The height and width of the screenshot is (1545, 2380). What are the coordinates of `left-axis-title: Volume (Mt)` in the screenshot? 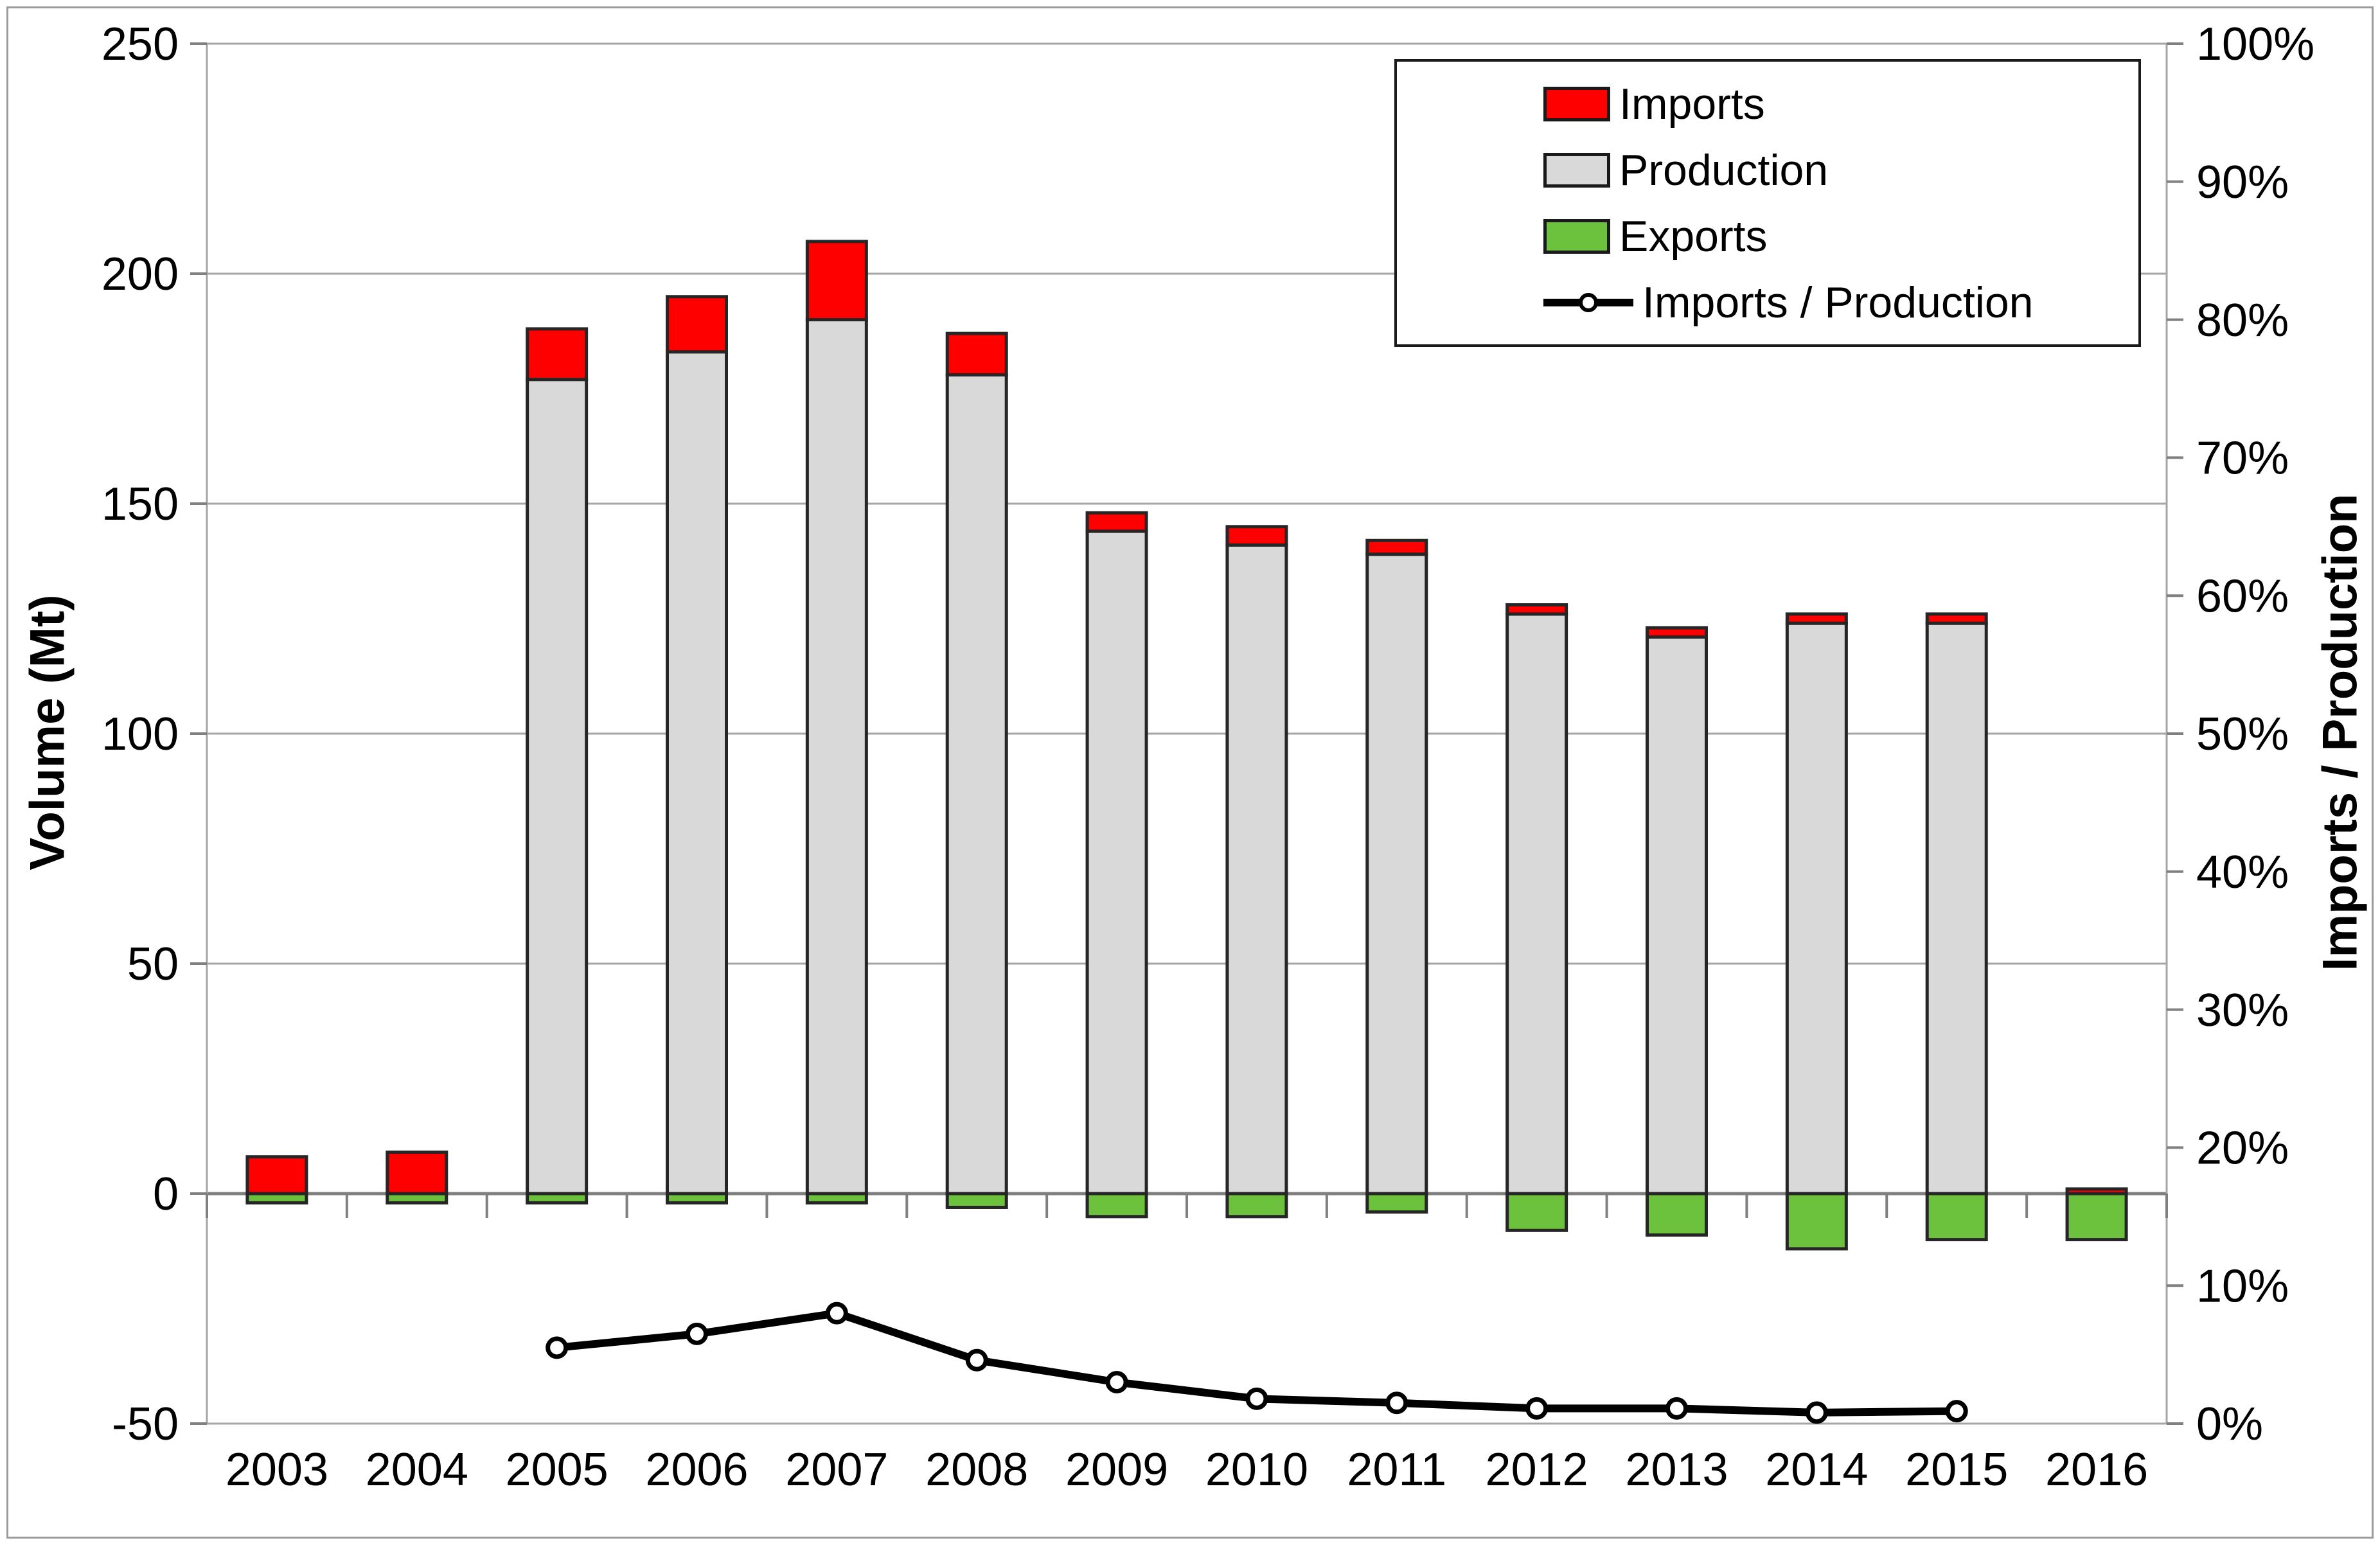 It's located at (47, 732).